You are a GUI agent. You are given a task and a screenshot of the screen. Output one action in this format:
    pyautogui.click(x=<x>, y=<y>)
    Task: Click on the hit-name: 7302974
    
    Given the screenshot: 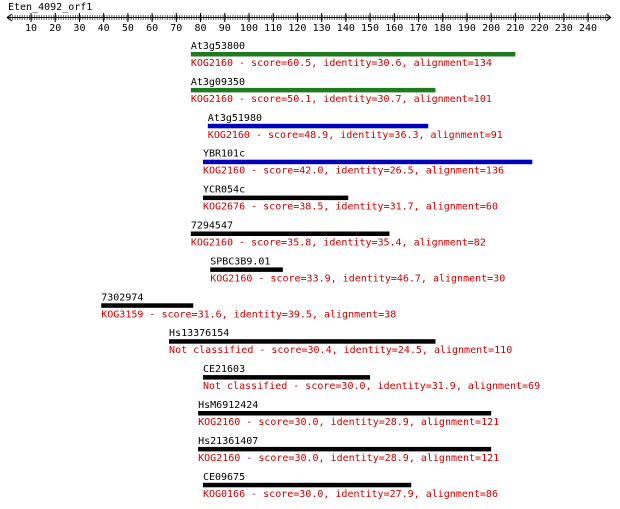 What is the action you would take?
    pyautogui.click(x=122, y=297)
    